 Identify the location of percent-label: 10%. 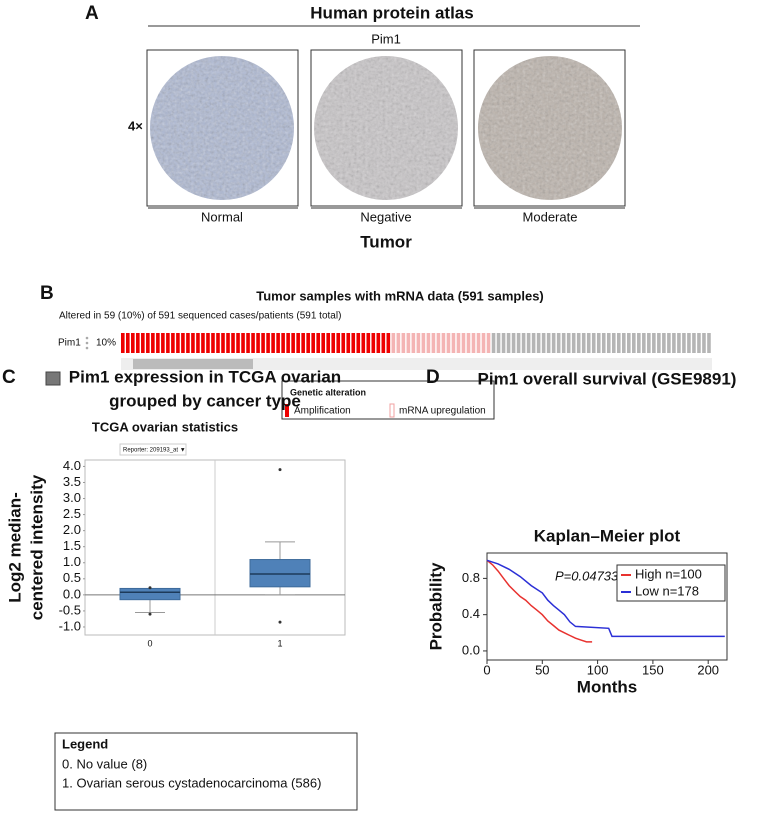
(106, 343).